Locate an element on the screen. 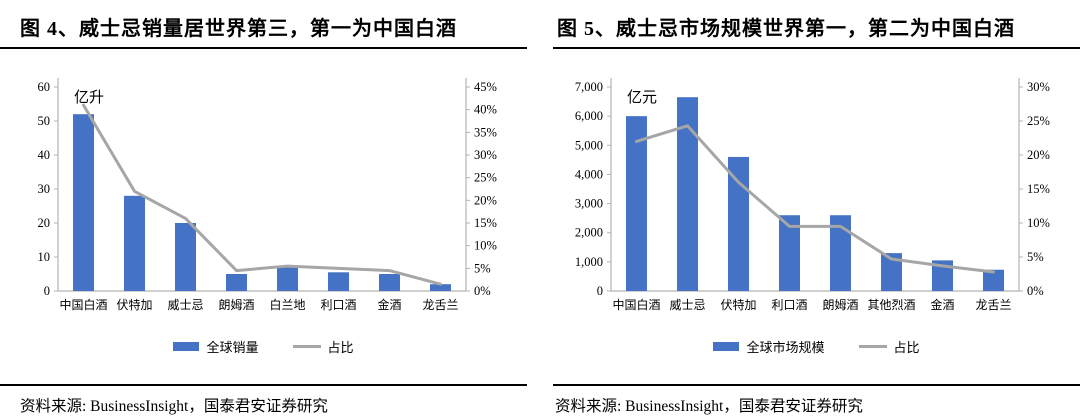 The image size is (1080, 416). figure-5-legend: 全球市场规模 占比 is located at coordinates (816, 346).